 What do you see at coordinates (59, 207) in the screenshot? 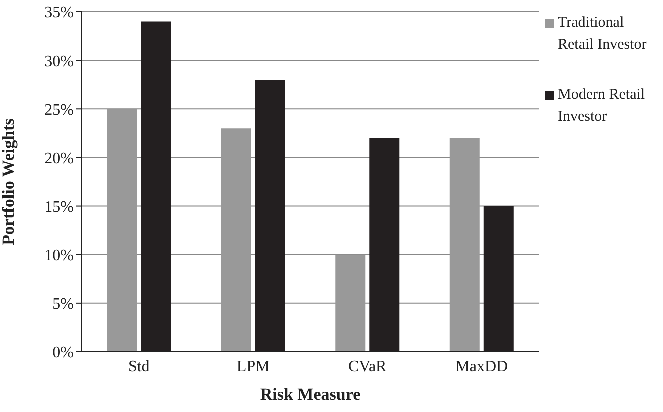
I see `y-tick-label: 15%` at bounding box center [59, 207].